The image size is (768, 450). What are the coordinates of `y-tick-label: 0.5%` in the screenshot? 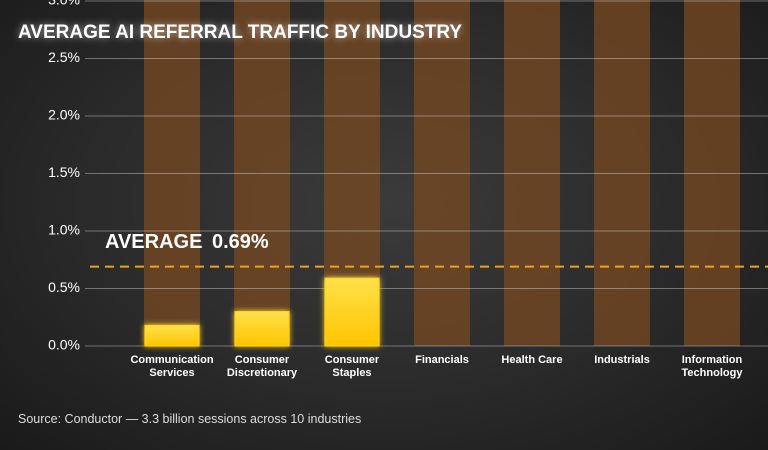 It's located at (64, 287).